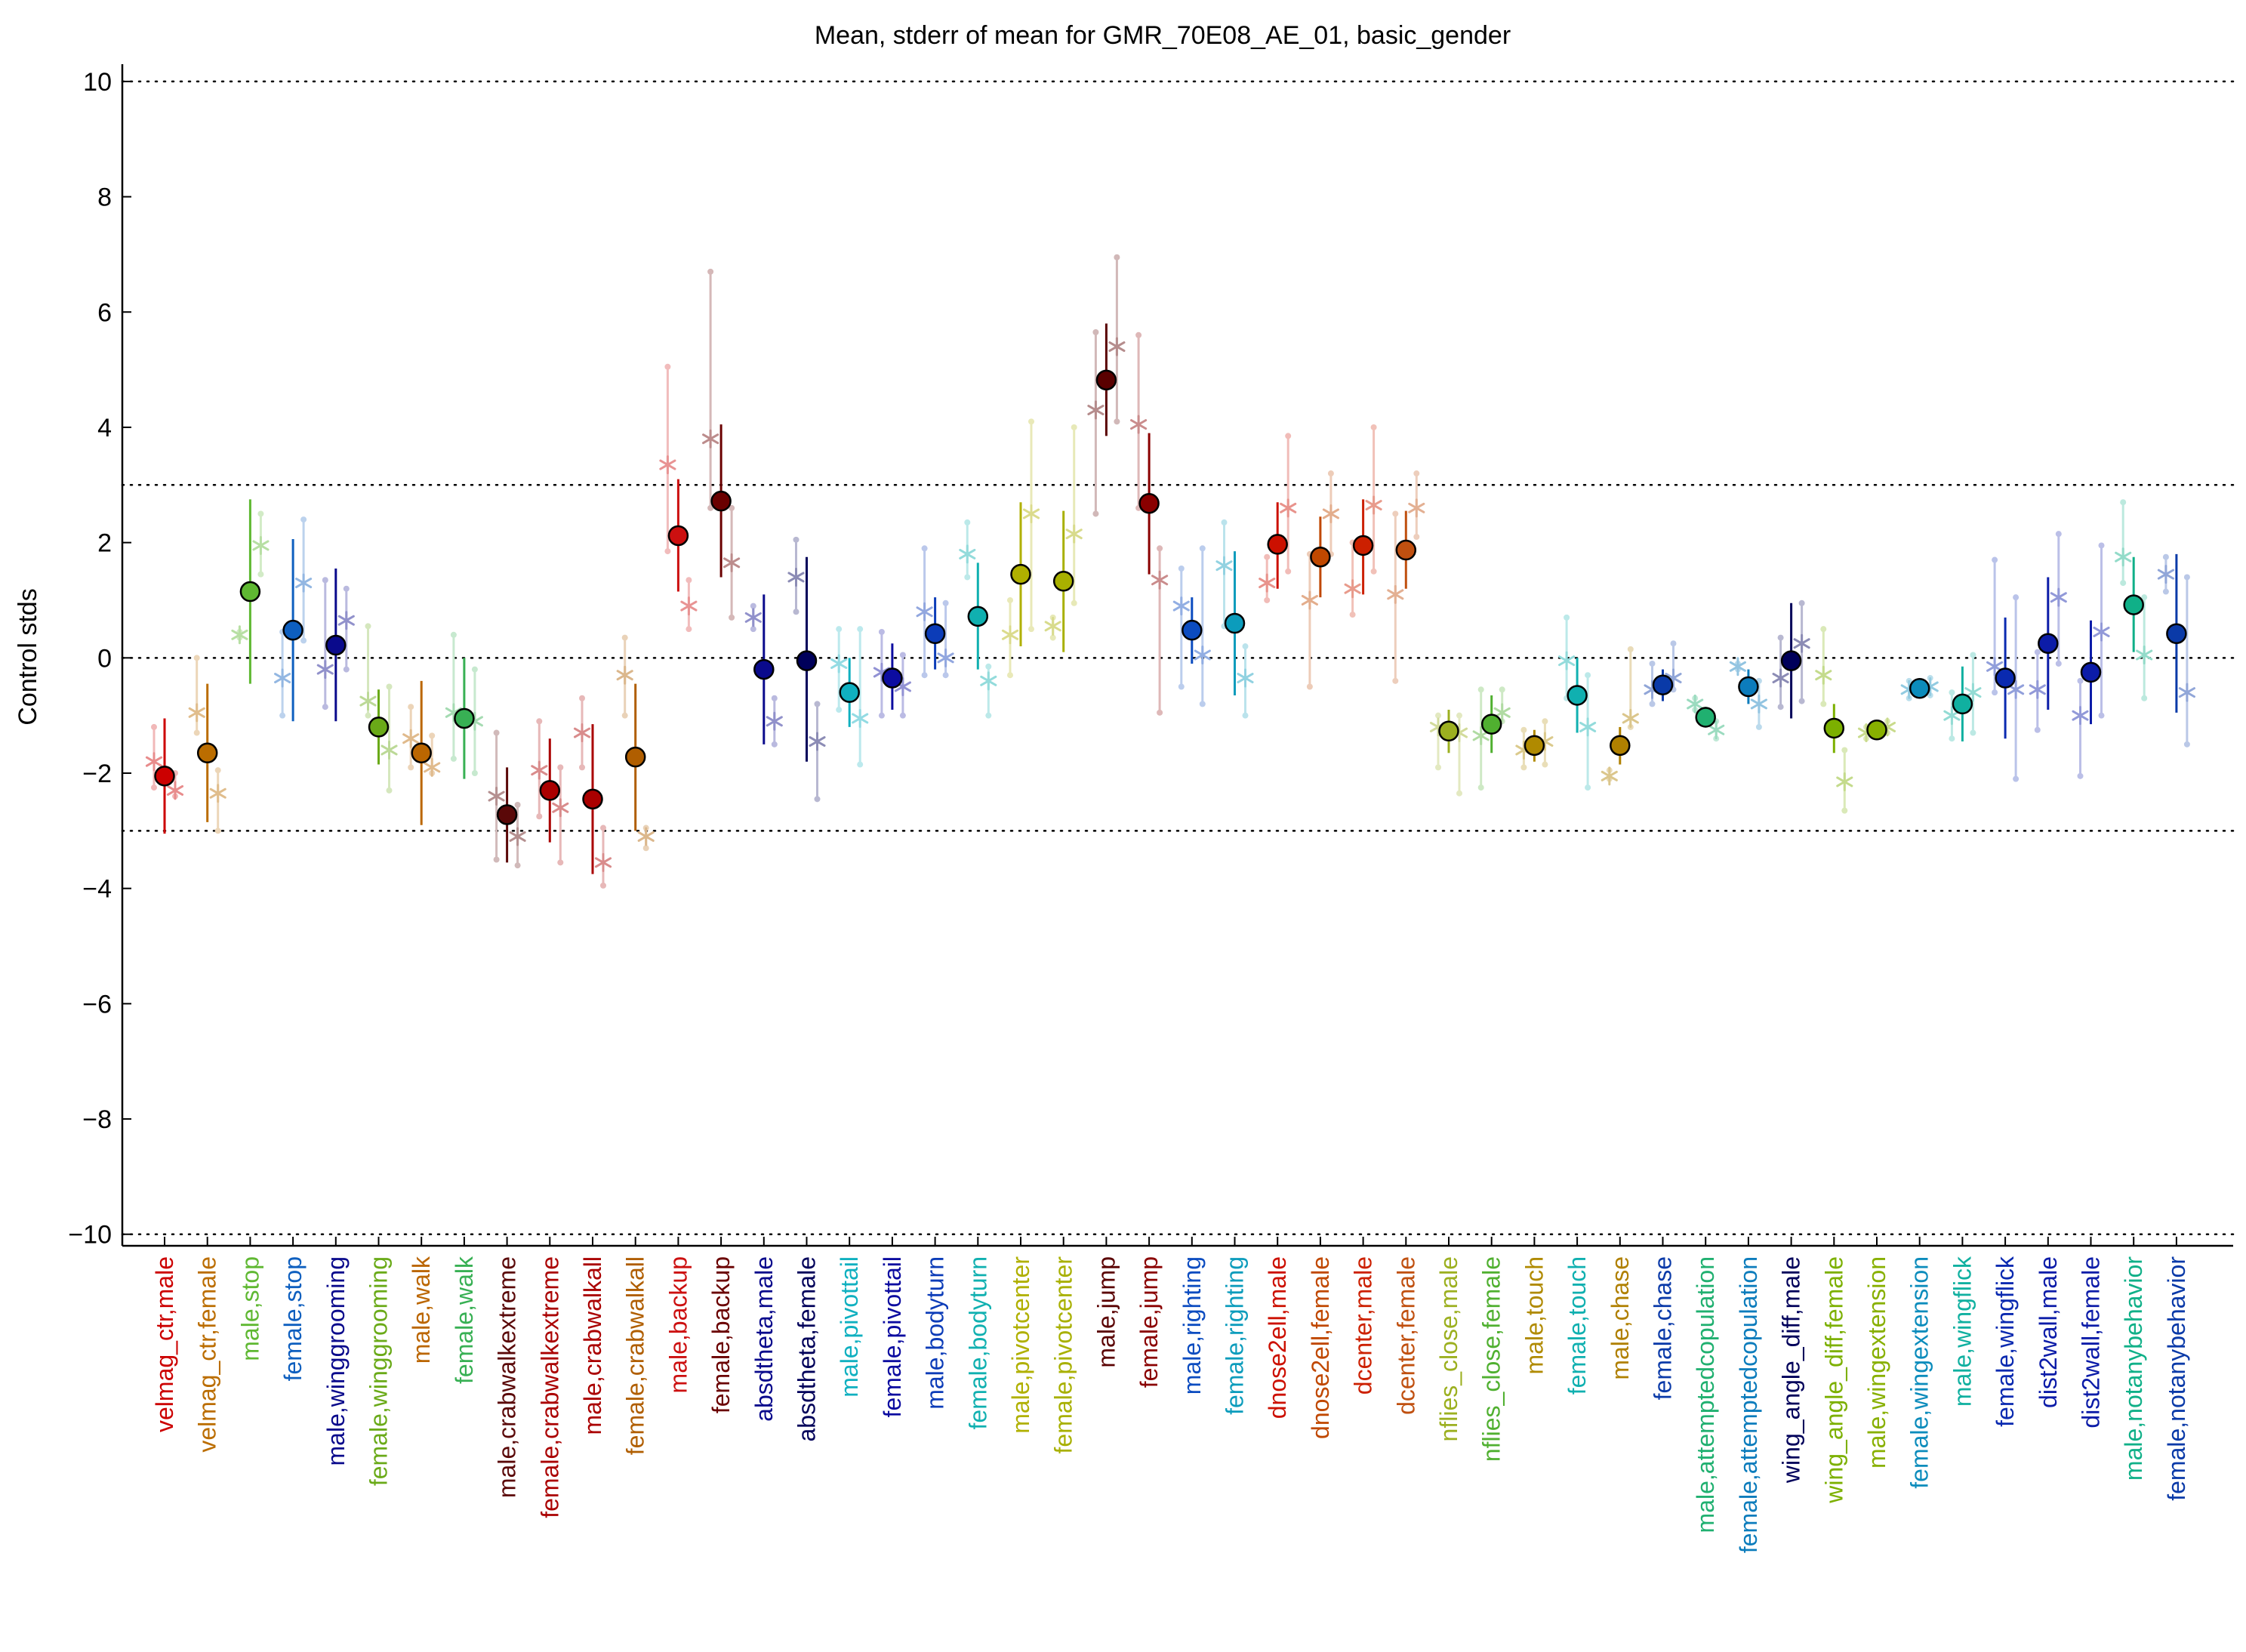 This screenshot has width=2246, height=1652. What do you see at coordinates (97, 890) in the screenshot?
I see `y-tick-label: −4` at bounding box center [97, 890].